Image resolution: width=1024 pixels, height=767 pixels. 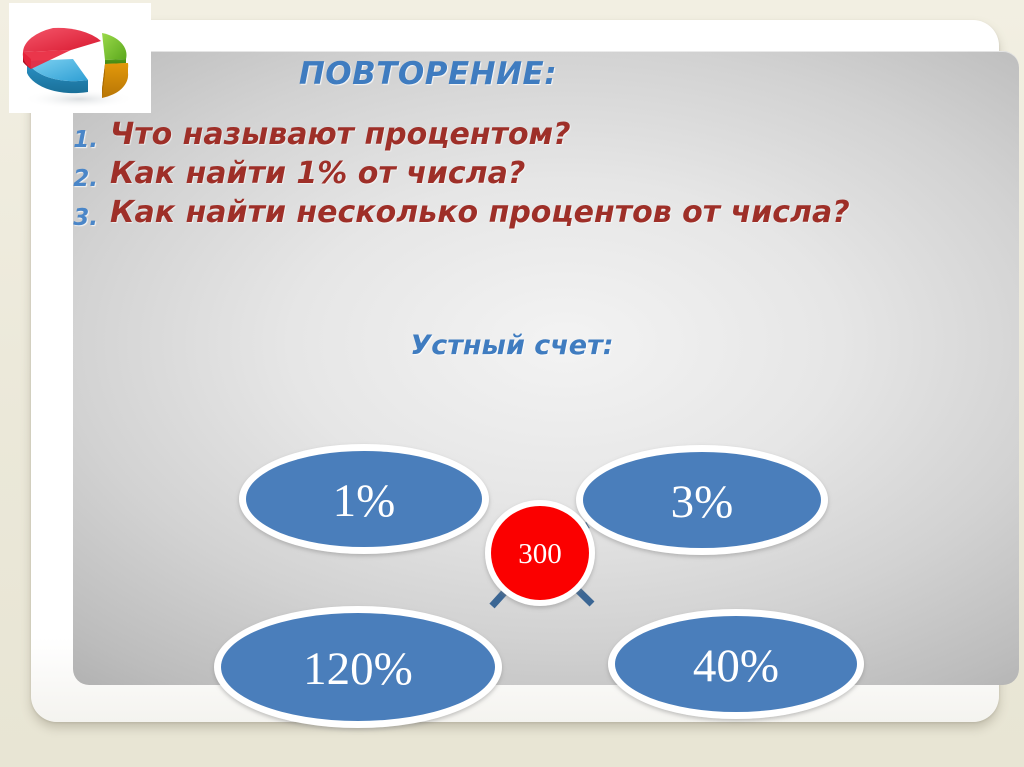 What do you see at coordinates (340, 134) in the screenshot?
I see `question-text-1: Что называют процентом?` at bounding box center [340, 134].